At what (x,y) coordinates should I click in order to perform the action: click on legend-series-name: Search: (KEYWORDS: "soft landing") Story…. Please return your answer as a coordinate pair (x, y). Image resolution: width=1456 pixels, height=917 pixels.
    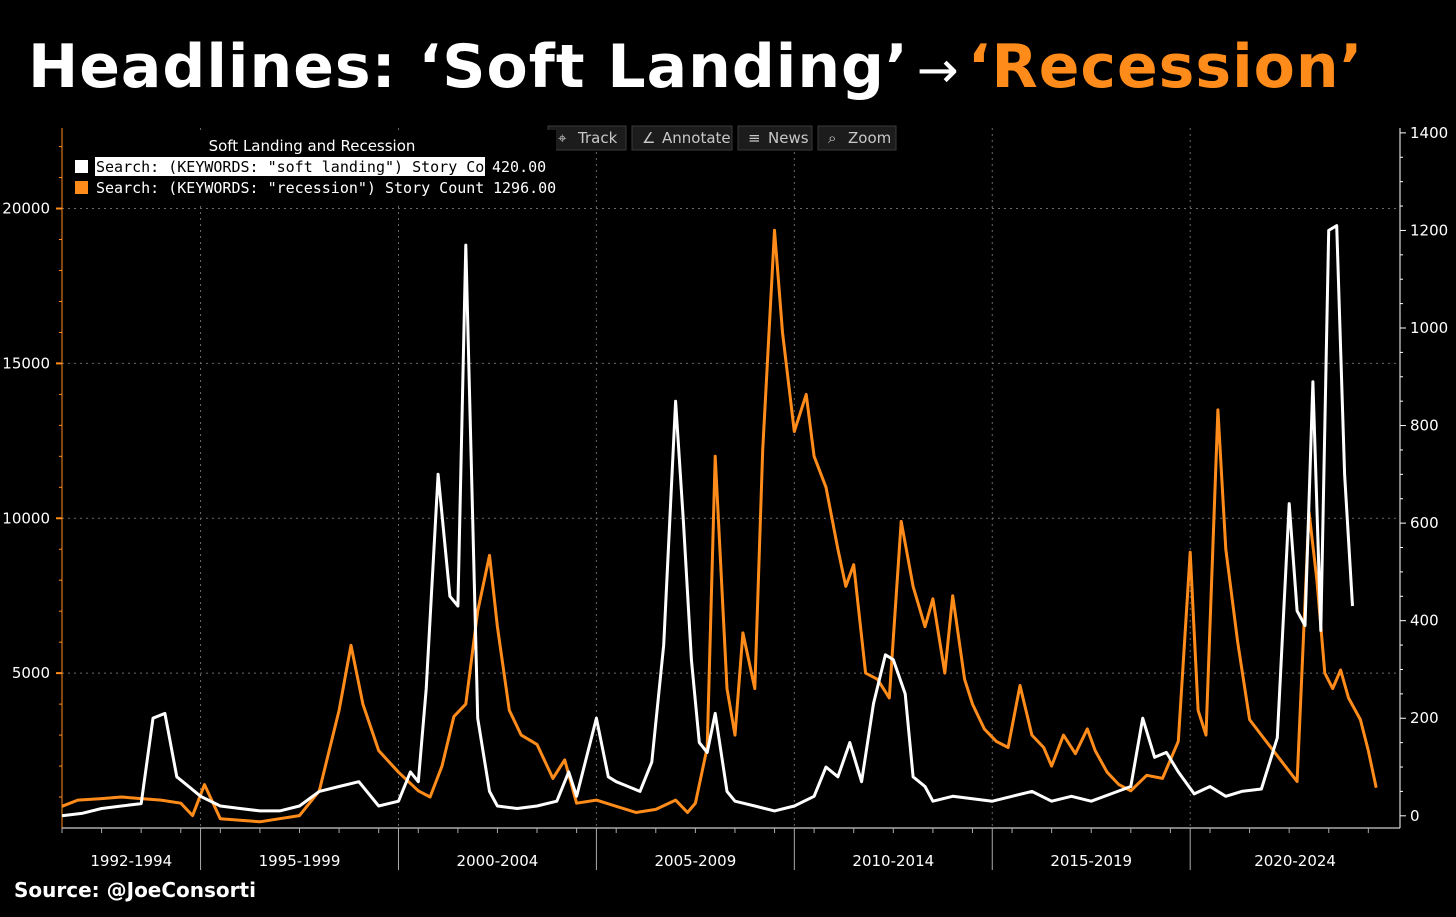
    Looking at the image, I should click on (303, 167).